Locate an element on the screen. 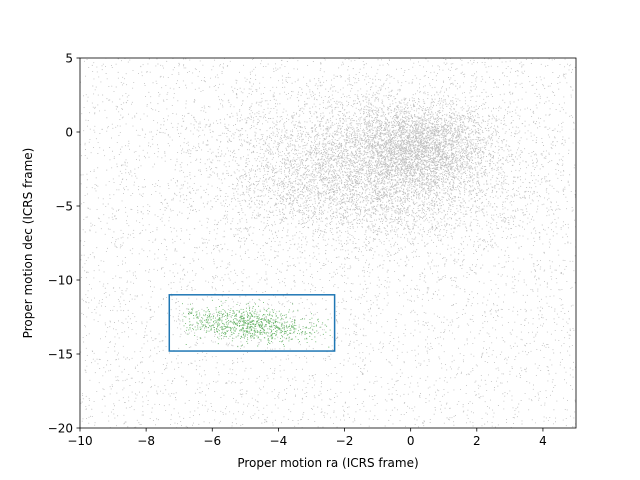 This screenshot has width=640, height=480. x-tick-label: 4 is located at coordinates (543, 441).